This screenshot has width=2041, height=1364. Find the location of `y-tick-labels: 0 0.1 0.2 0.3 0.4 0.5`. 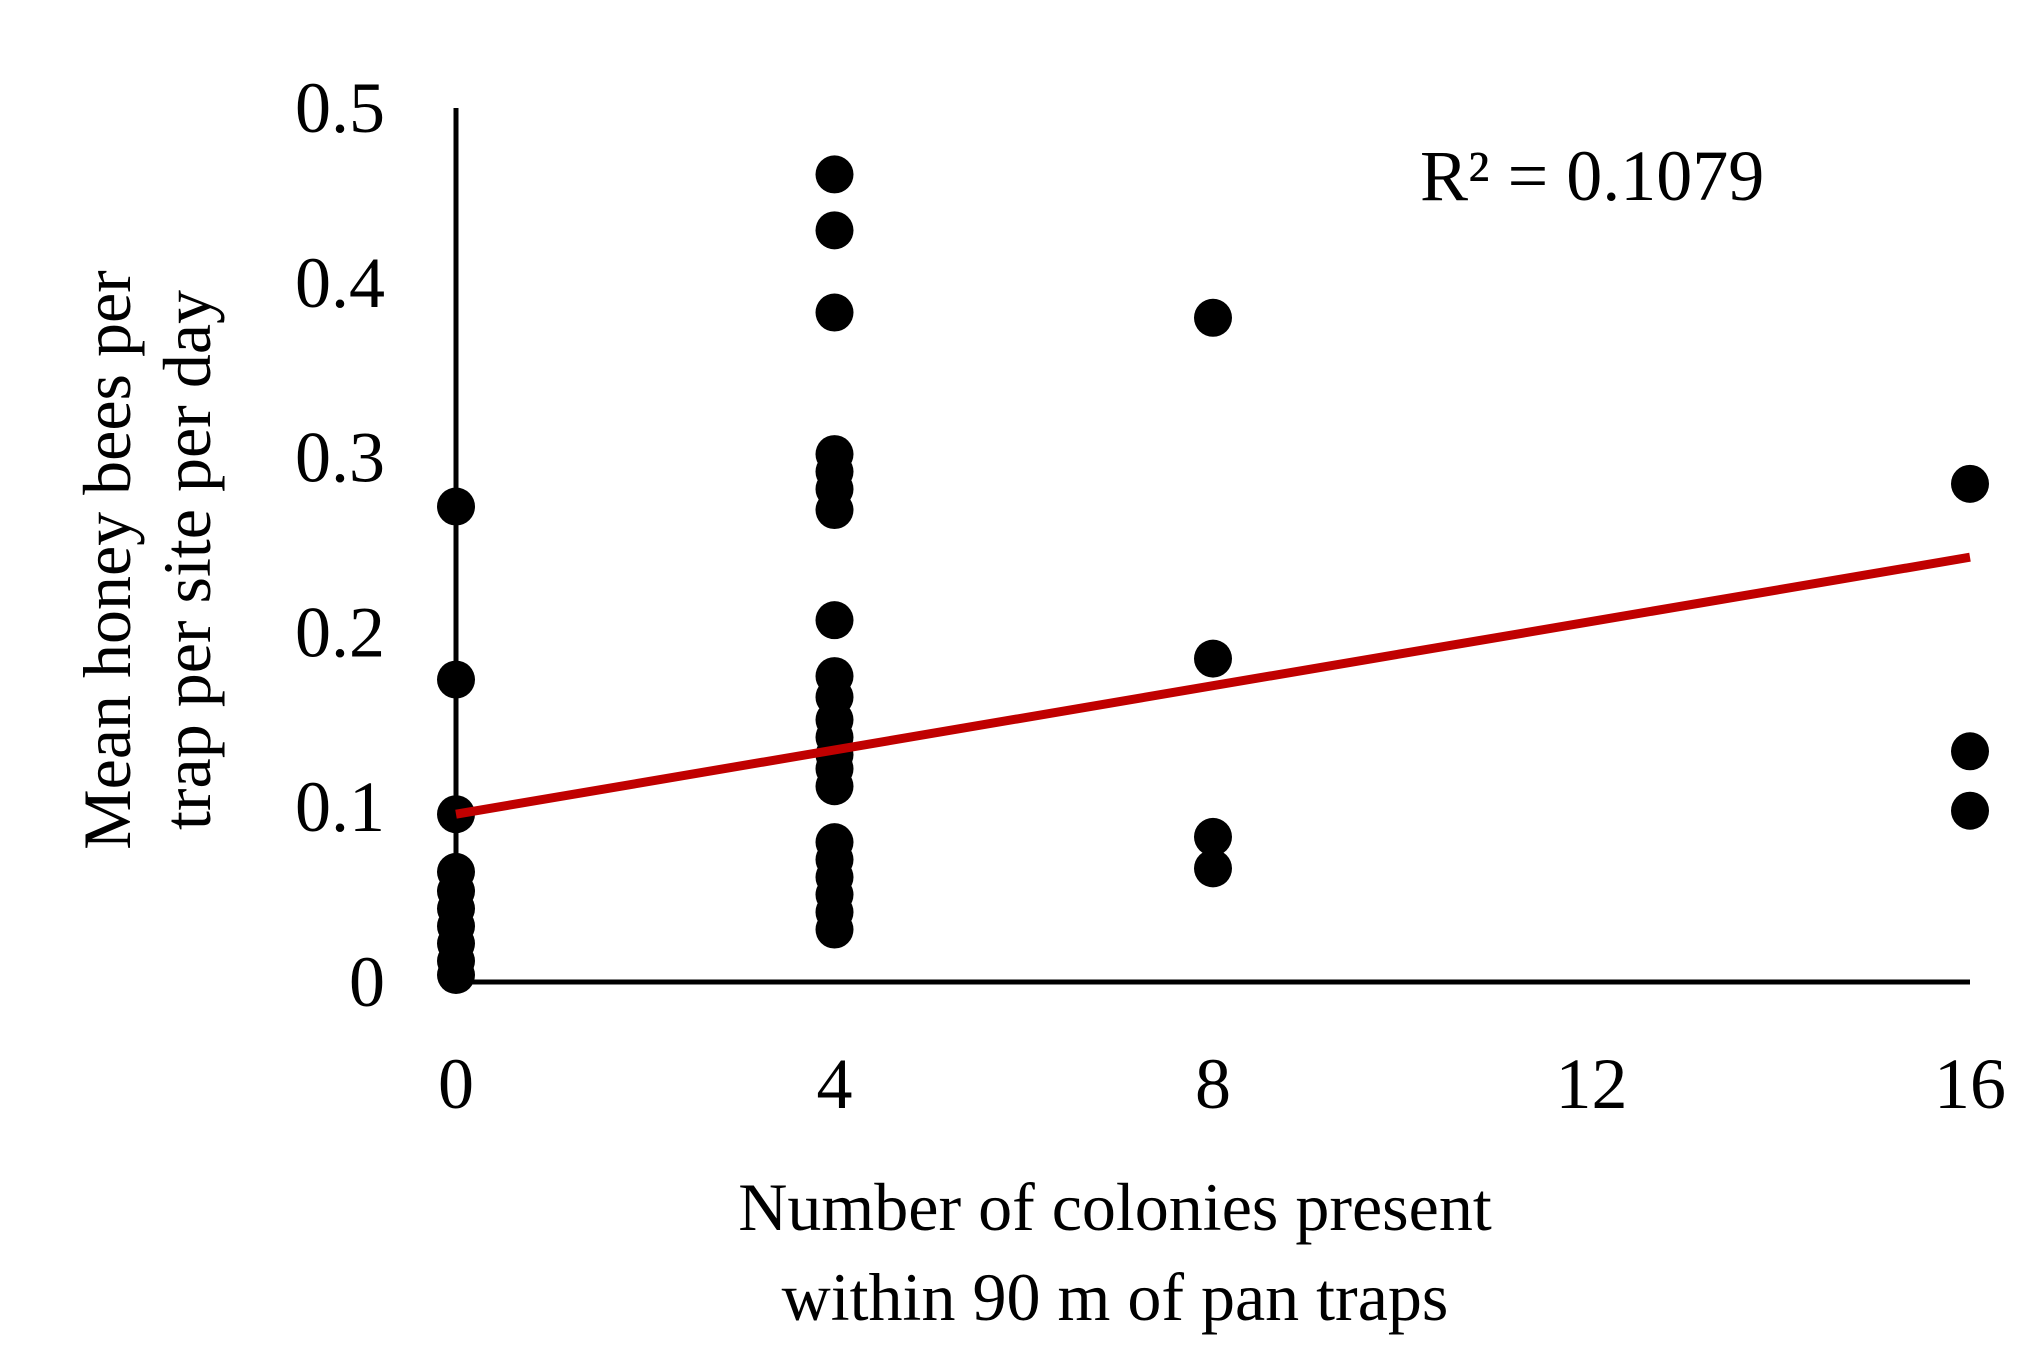

y-tick-labels: 0 0.1 0.2 0.3 0.4 0.5 is located at coordinates (340, 545).